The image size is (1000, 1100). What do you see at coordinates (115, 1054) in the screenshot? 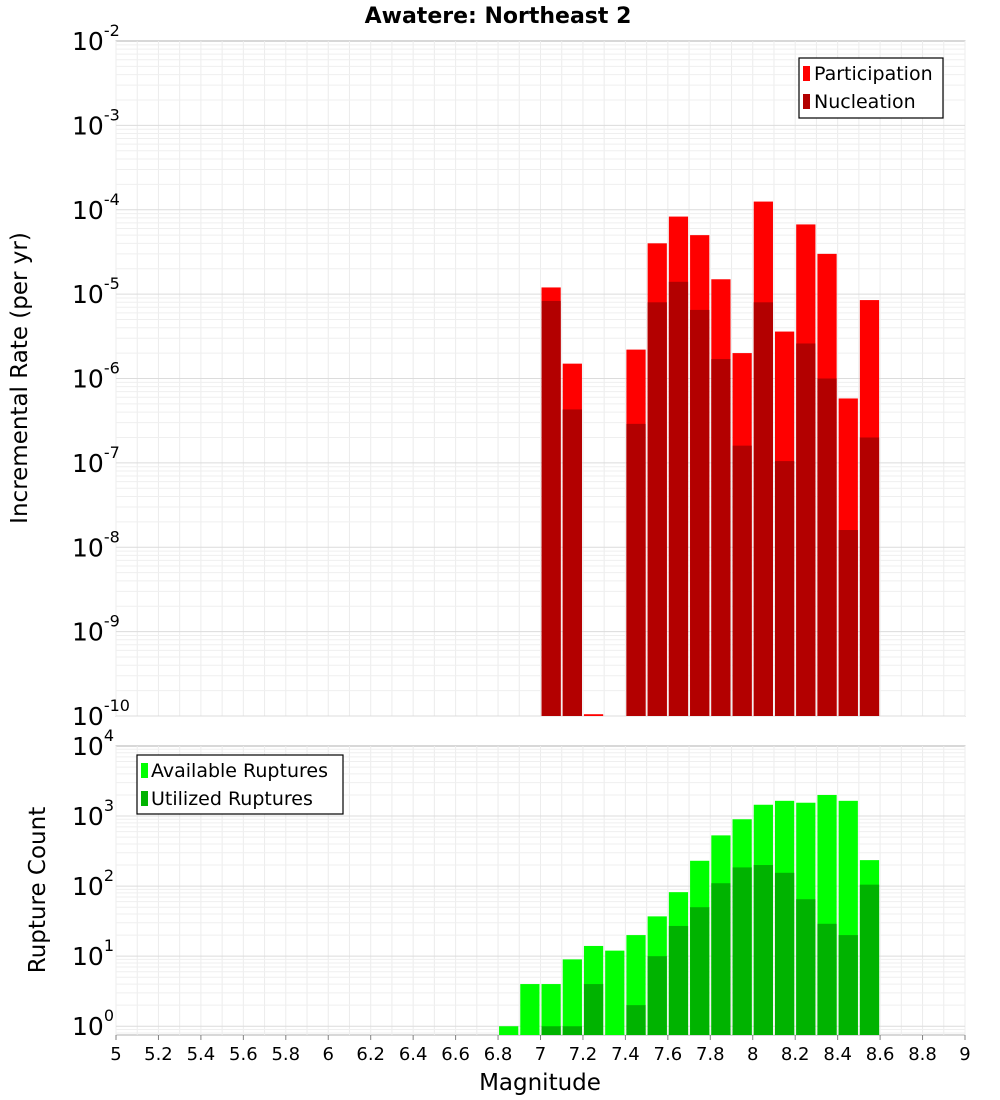
I see `x-tick-label: 5` at bounding box center [115, 1054].